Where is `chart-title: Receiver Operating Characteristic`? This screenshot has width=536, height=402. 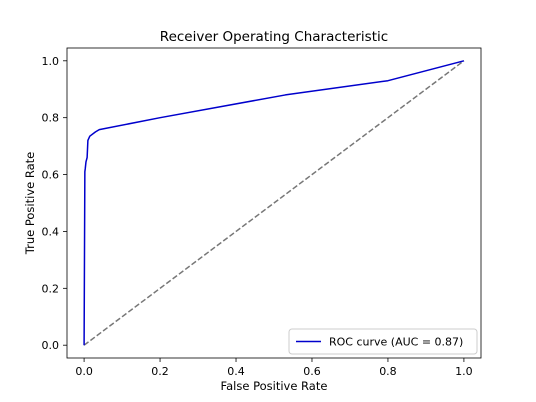
chart-title: Receiver Operating Characteristic is located at coordinates (274, 37).